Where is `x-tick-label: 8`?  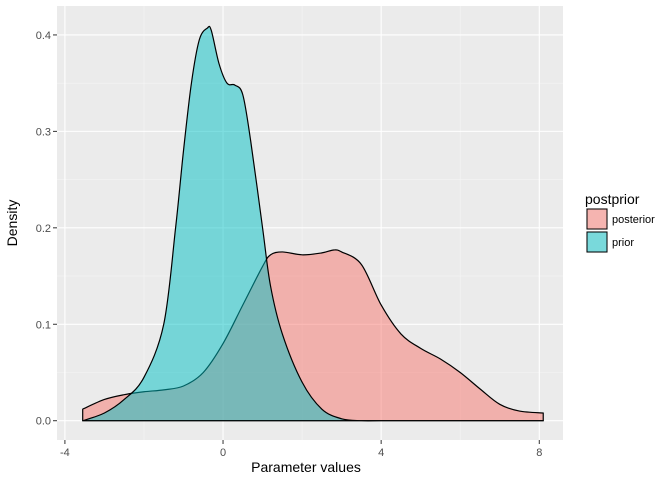 x-tick-label: 8 is located at coordinates (539, 453).